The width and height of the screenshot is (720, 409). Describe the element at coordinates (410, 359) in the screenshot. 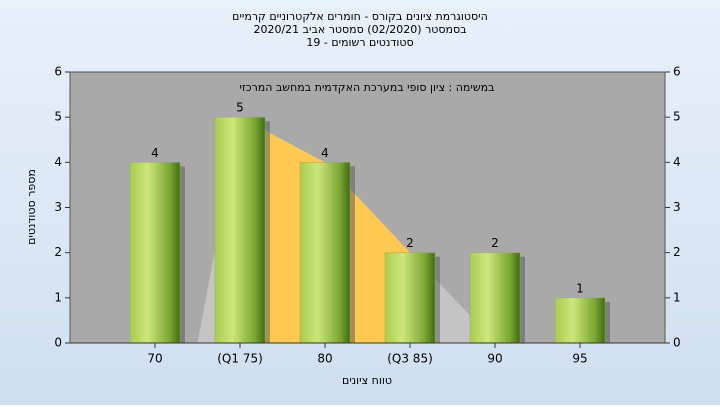

I see `x-tick-label: (Q3 85)` at that location.